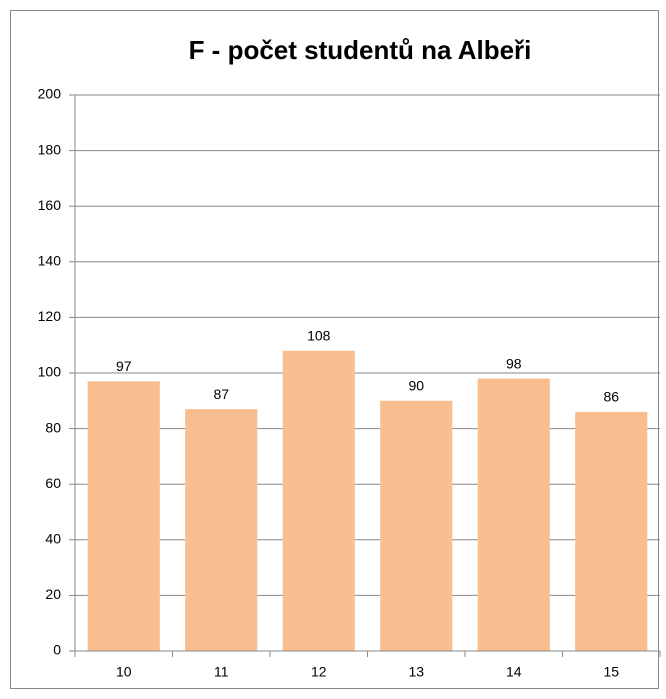 The image size is (666, 699). Describe the element at coordinates (50, 205) in the screenshot. I see `y-tick-label: 160` at that location.